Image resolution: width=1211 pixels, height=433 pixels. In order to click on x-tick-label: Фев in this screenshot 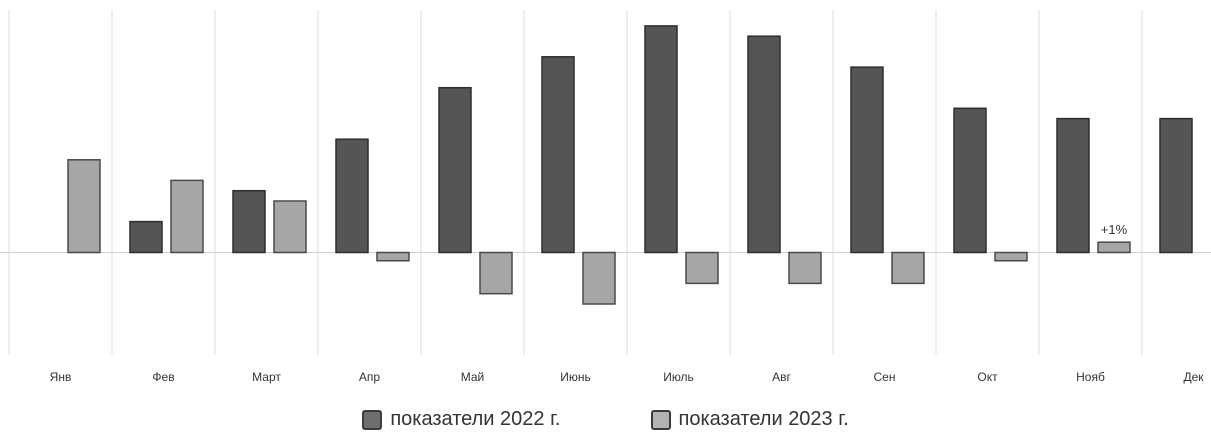, I will do `click(163, 377)`.